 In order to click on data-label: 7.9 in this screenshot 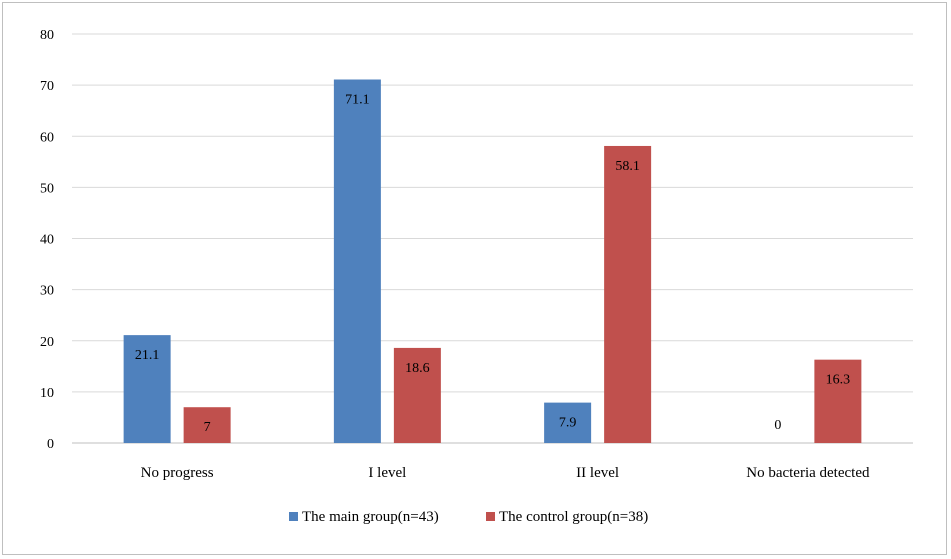, I will do `click(568, 423)`.